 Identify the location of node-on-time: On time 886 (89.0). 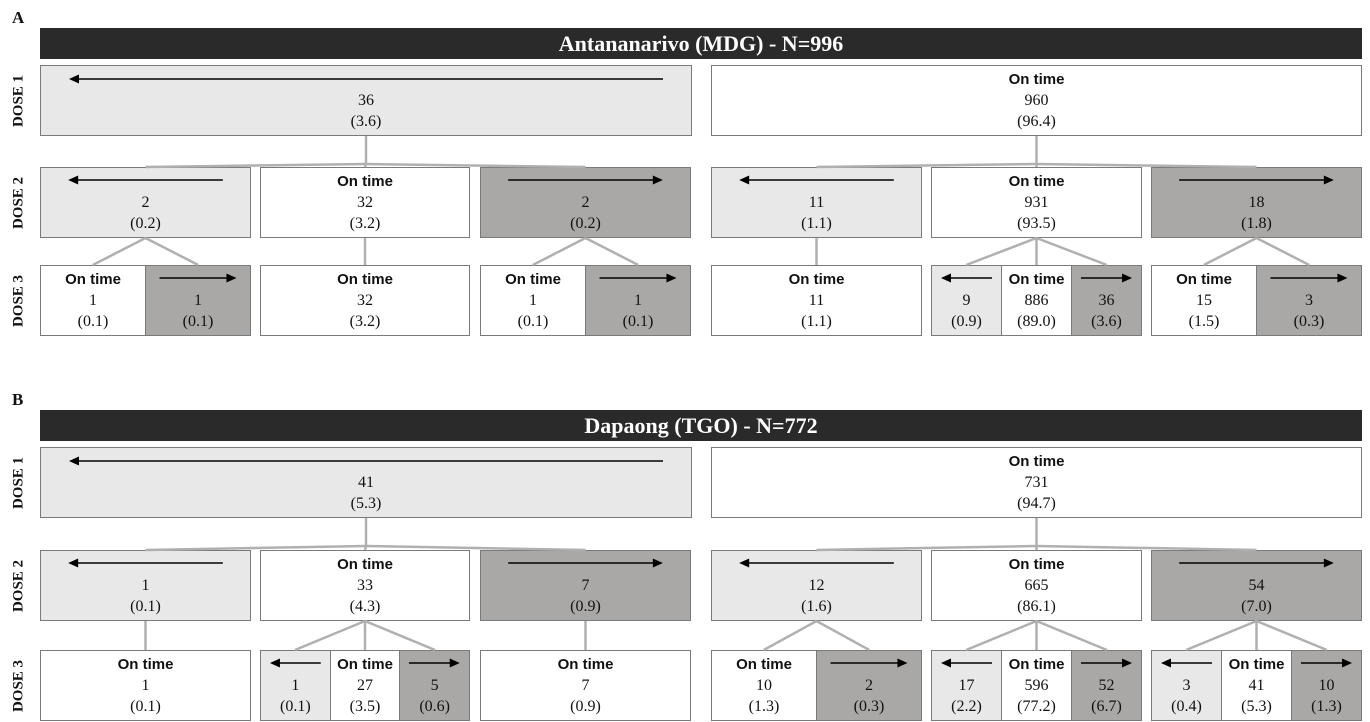
(1036, 300).